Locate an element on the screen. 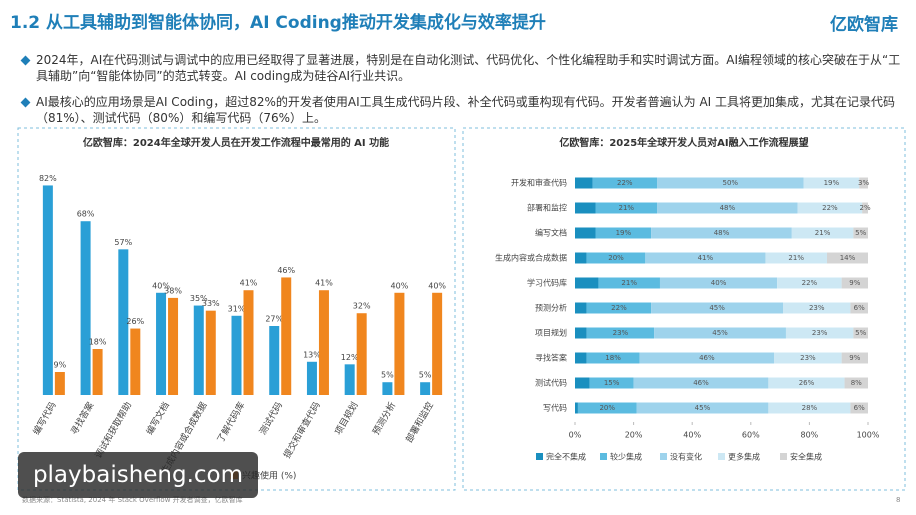  data-label: 32% is located at coordinates (362, 306).